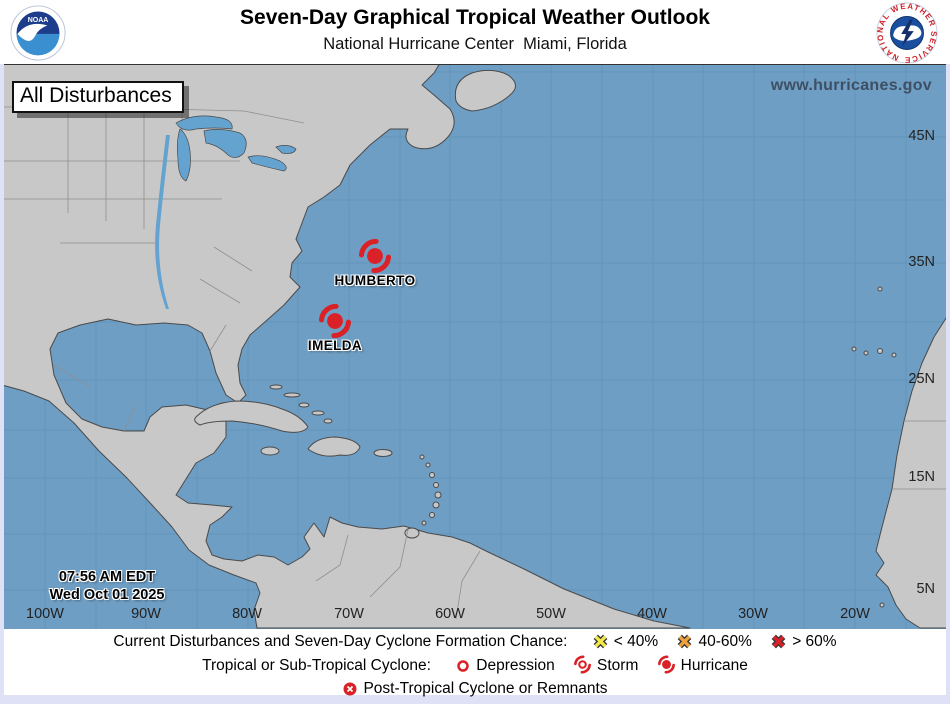  Describe the element at coordinates (335, 345) in the screenshot. I see `storm-name-label: IMELDA` at that location.